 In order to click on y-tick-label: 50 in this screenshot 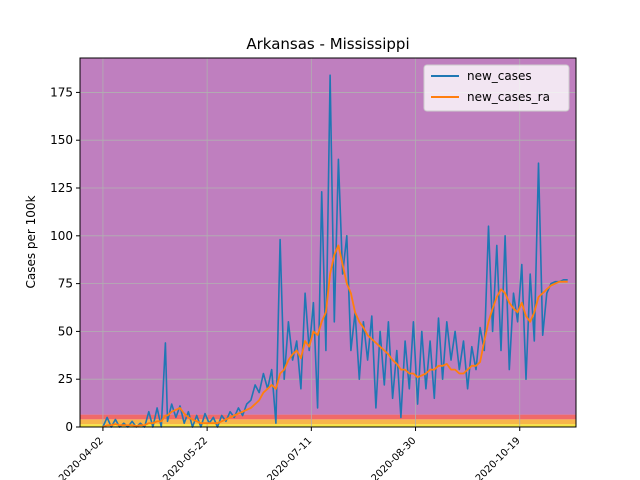, I will do `click(65, 331)`.